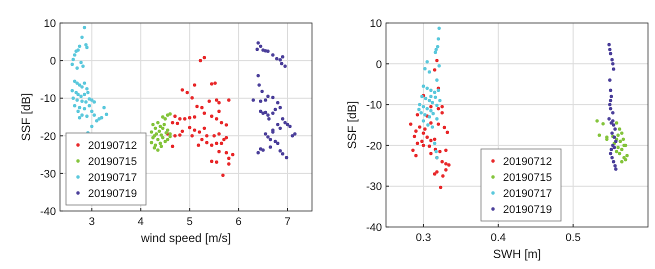 This screenshot has width=655, height=269. What do you see at coordinates (287, 222) in the screenshot?
I see `x-tick-label: 7` at bounding box center [287, 222].